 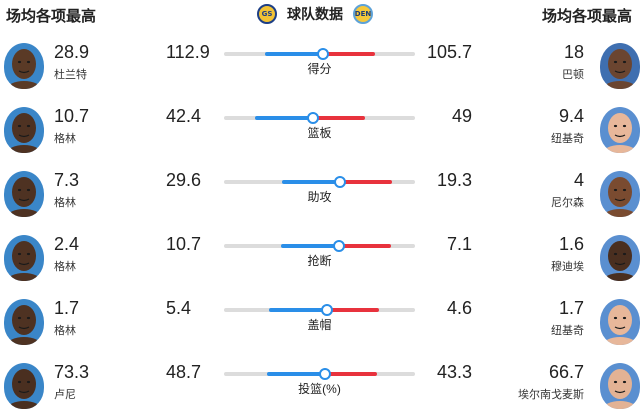 What do you see at coordinates (461, 116) in the screenshot?
I see `right-team-value: 49` at bounding box center [461, 116].